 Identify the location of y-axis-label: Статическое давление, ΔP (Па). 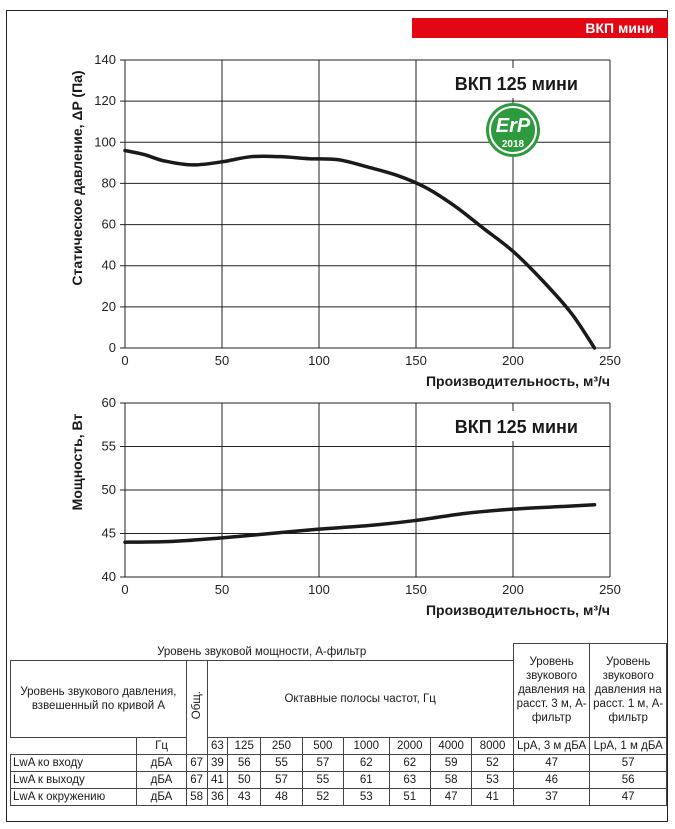
(77, 177).